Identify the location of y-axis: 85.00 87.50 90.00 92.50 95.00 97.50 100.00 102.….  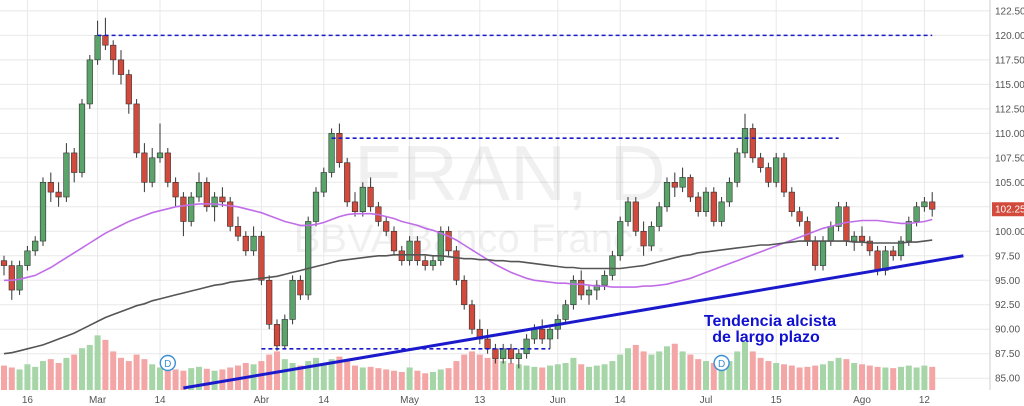
(1006, 195).